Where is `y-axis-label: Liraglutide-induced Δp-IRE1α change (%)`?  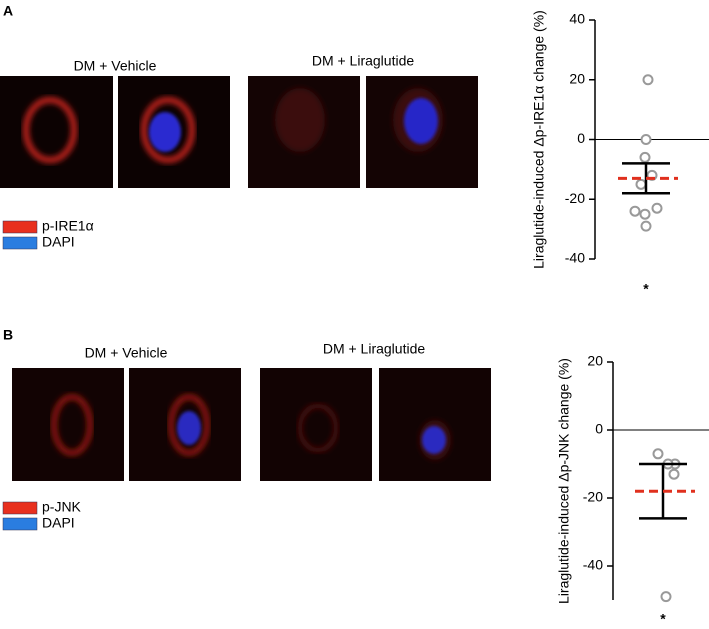
y-axis-label: Liraglutide-induced Δp-IRE1α change (%) is located at coordinates (539, 139).